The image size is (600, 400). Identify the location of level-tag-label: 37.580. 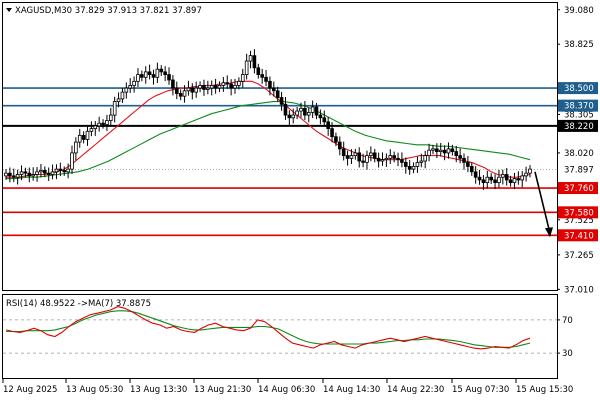
(579, 213).